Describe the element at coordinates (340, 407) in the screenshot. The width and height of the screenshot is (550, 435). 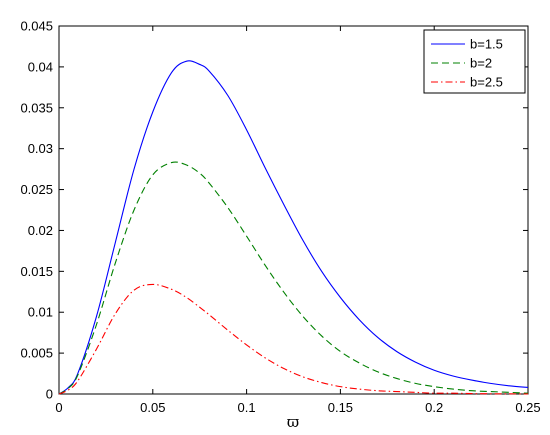
I see `x-tick-label: 0.15` at that location.